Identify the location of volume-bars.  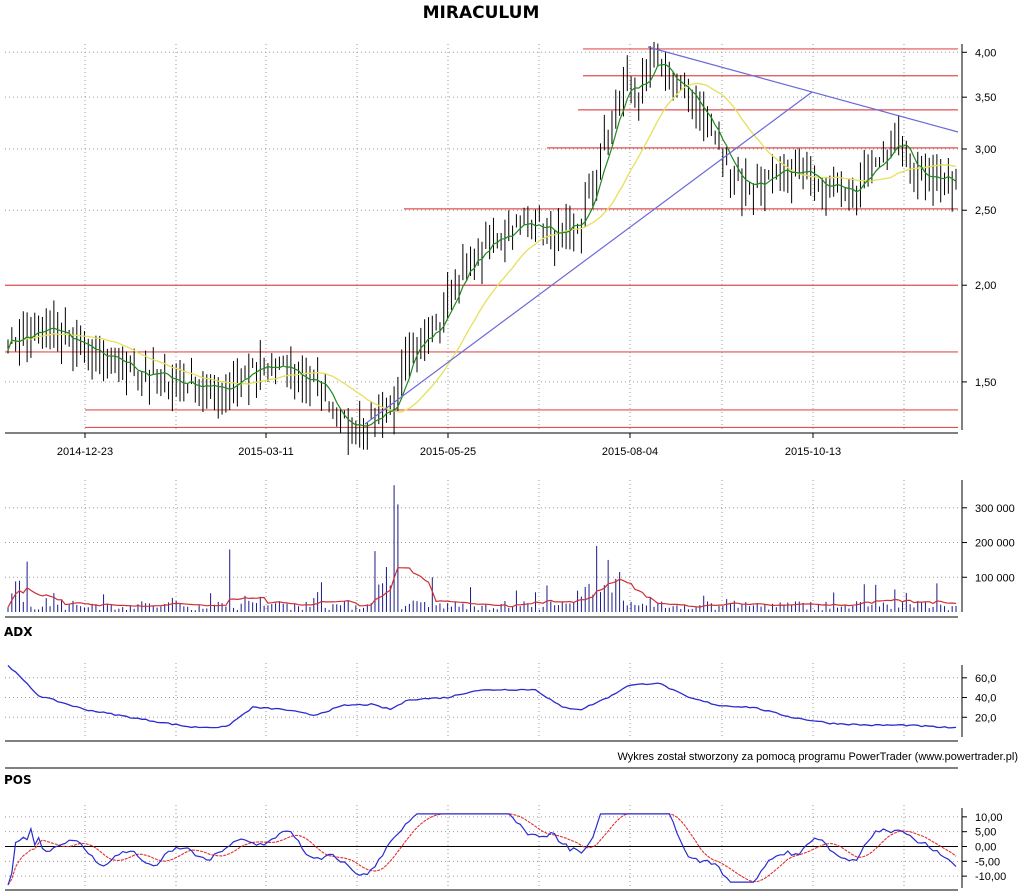
(482, 548).